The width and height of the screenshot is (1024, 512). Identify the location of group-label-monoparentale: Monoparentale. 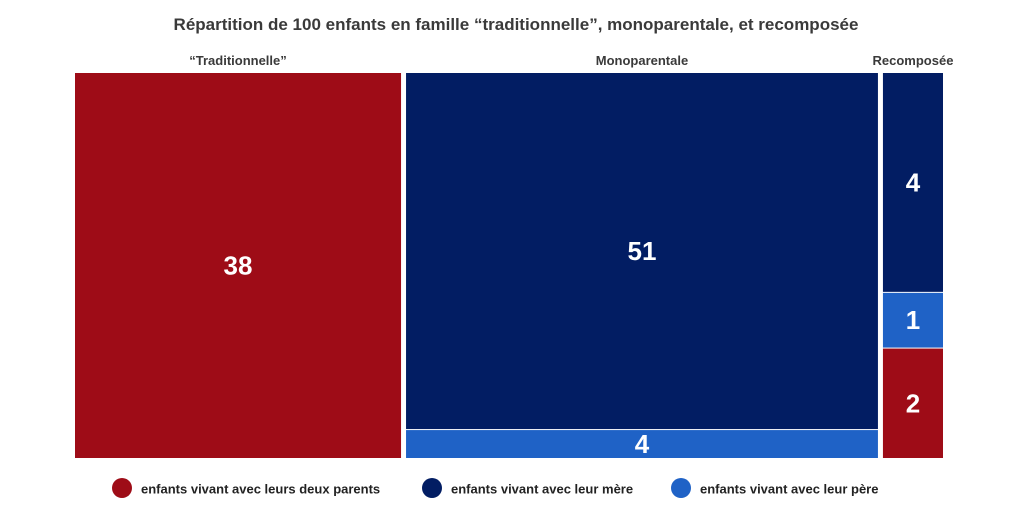
(642, 60).